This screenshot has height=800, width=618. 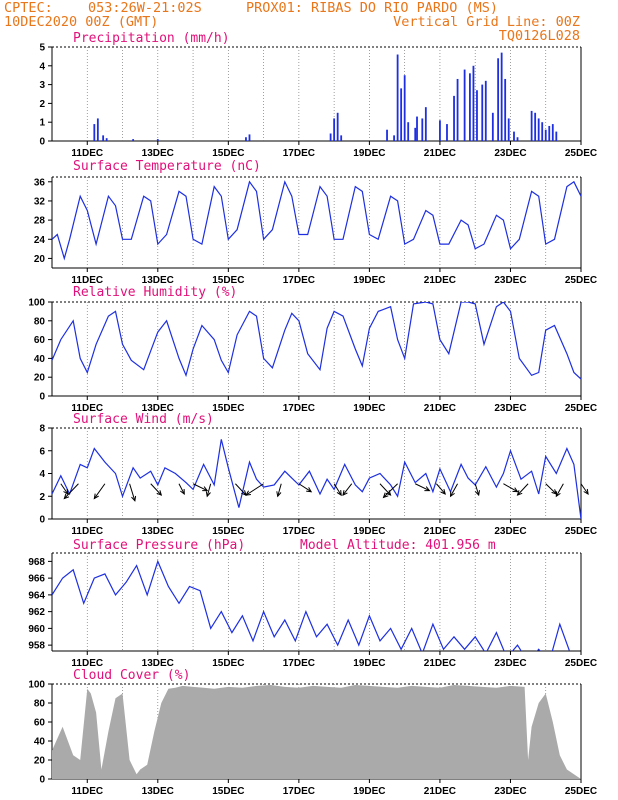 What do you see at coordinates (40, 340) in the screenshot?
I see `humidity-ytick-label: 60` at bounding box center [40, 340].